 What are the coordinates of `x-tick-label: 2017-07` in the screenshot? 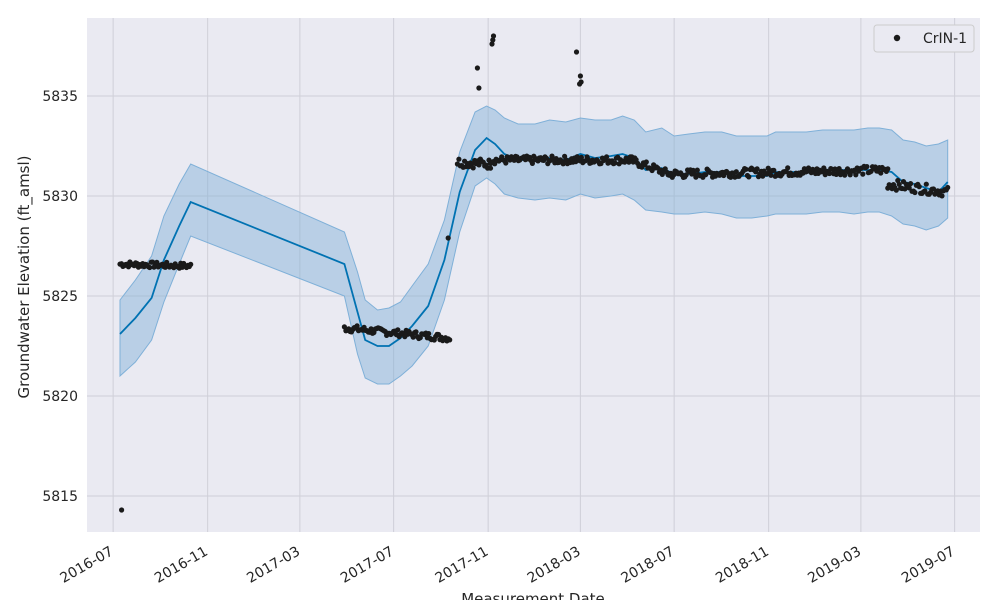 It's located at (367, 565).